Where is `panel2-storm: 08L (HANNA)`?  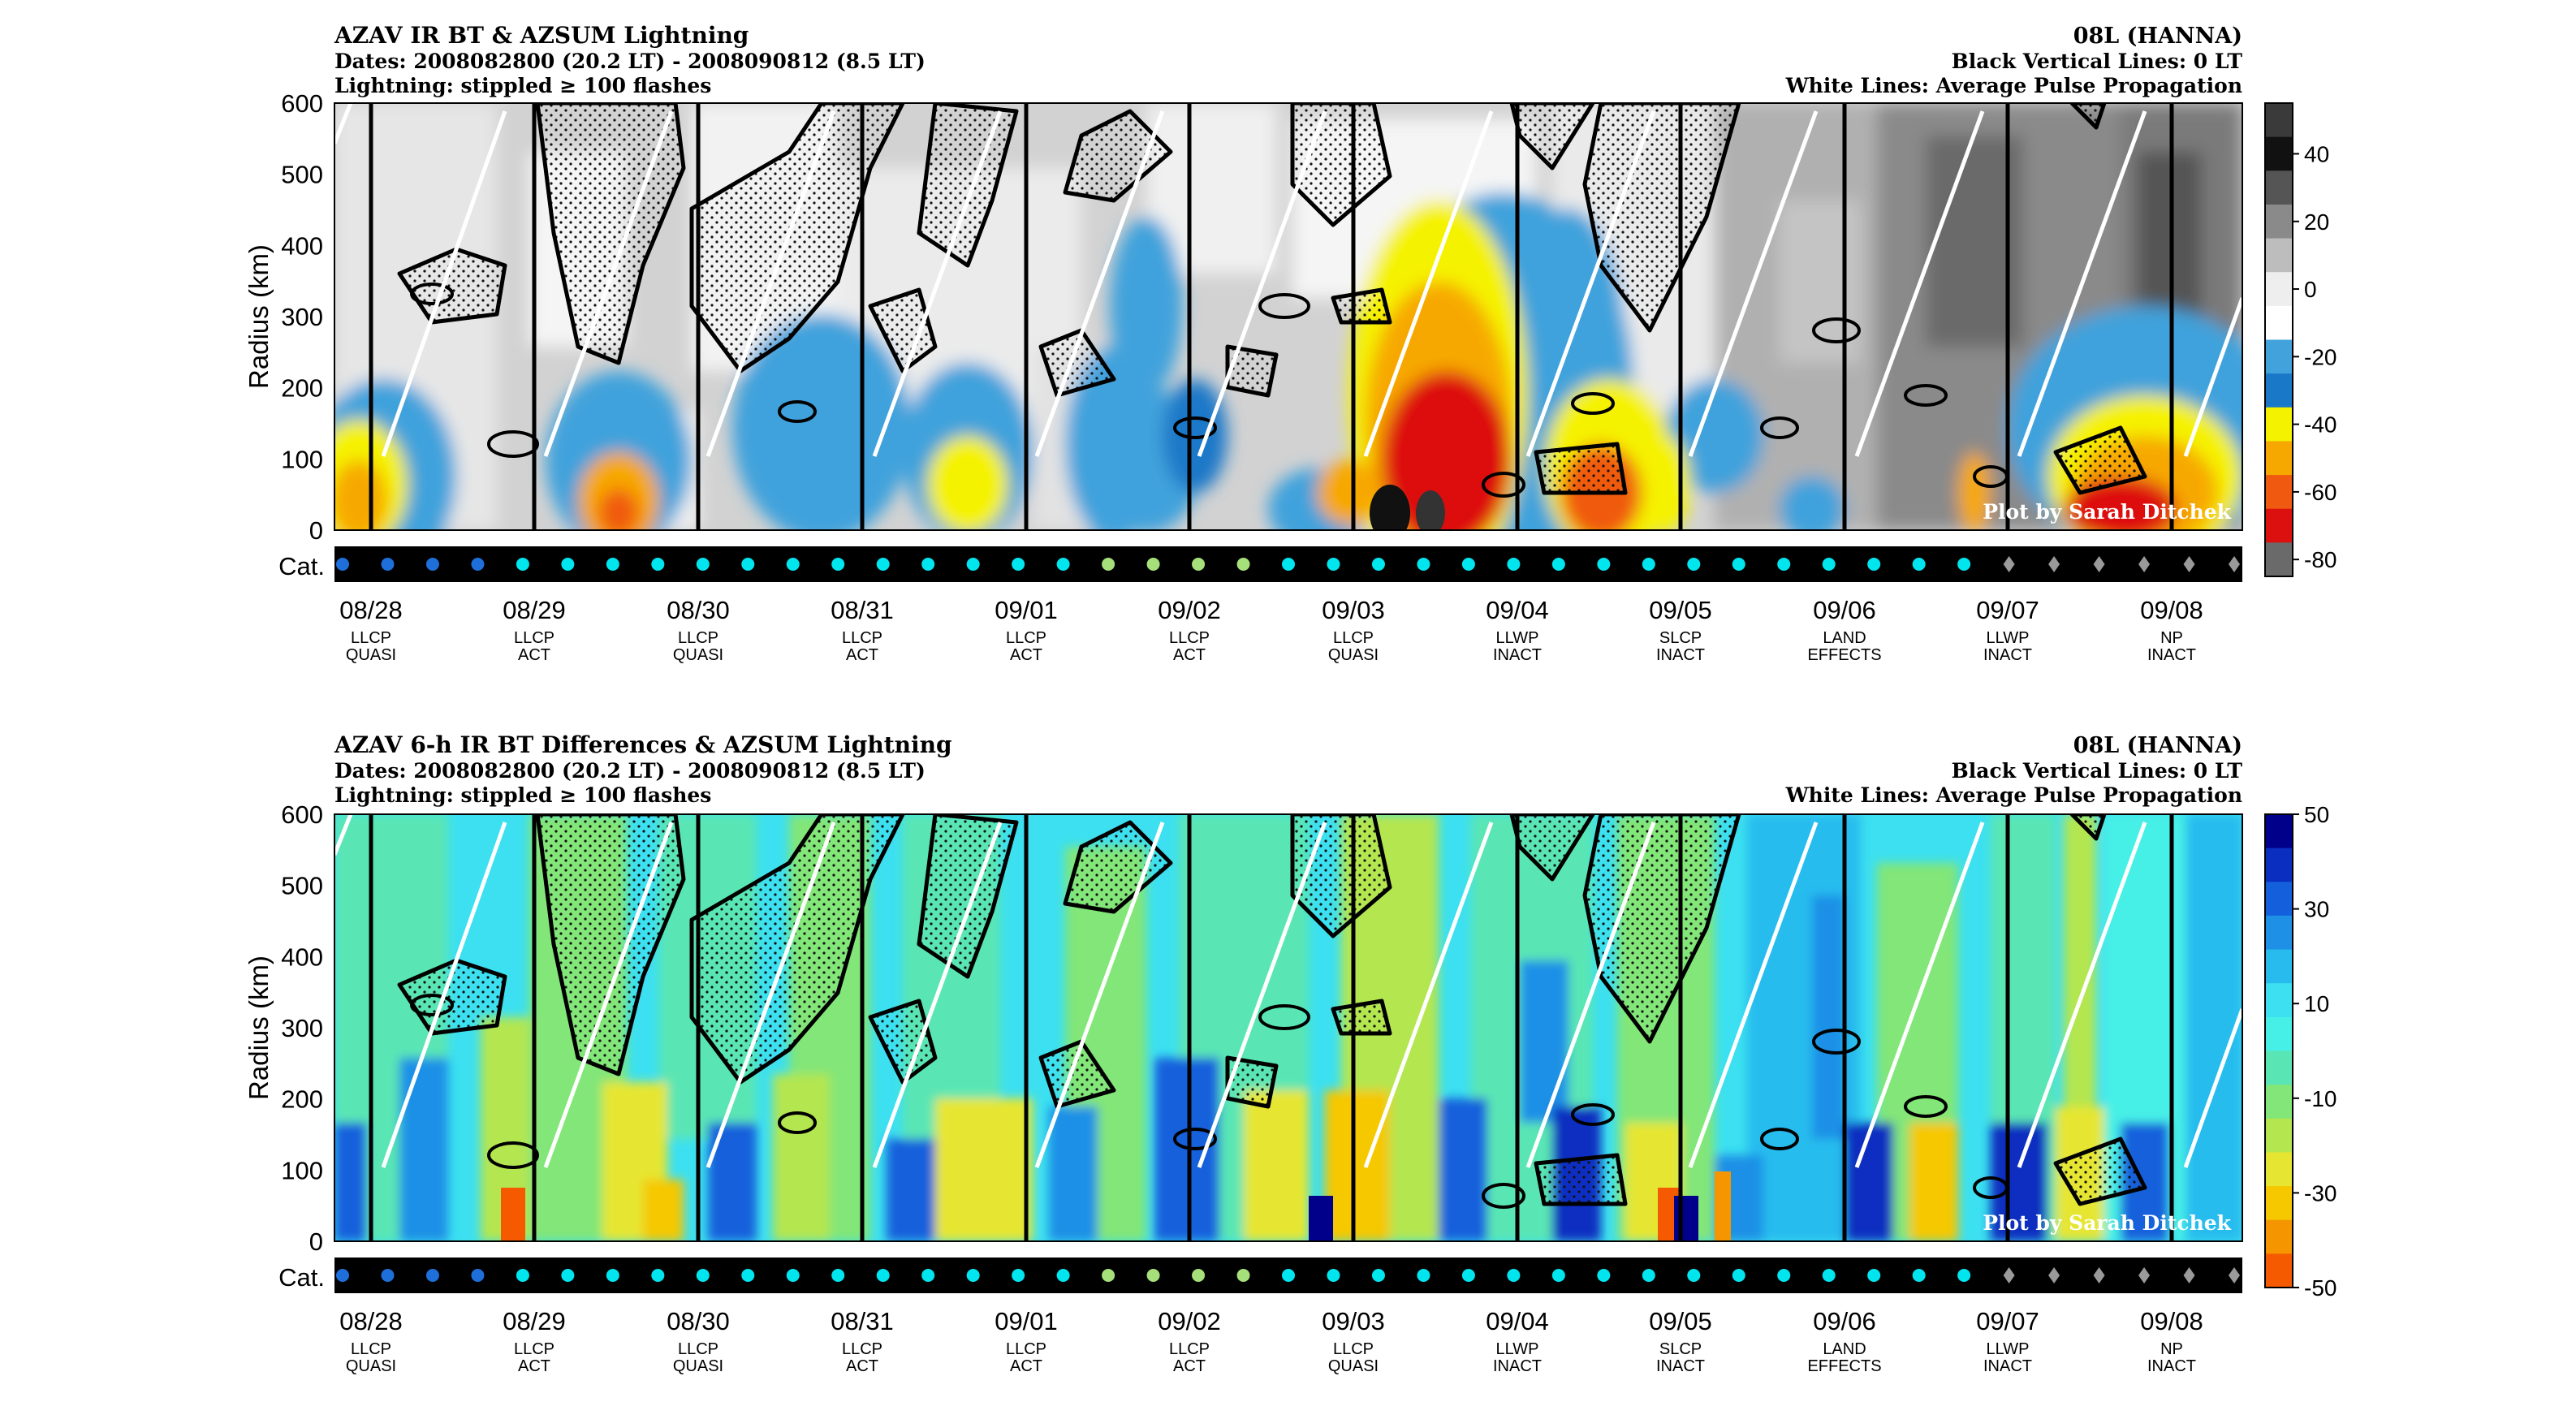 panel2-storm: 08L (HANNA) is located at coordinates (2157, 745).